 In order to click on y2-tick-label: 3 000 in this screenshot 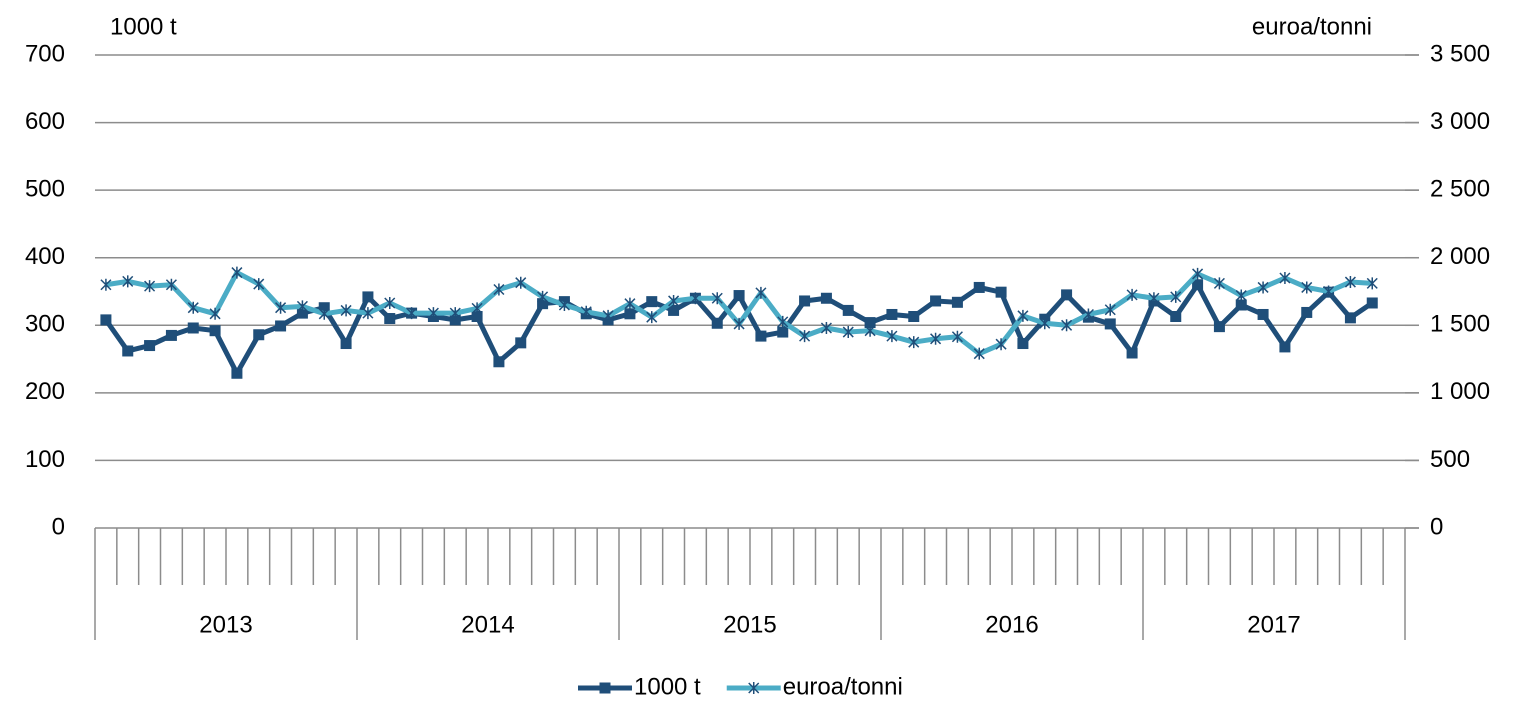, I will do `click(1460, 121)`.